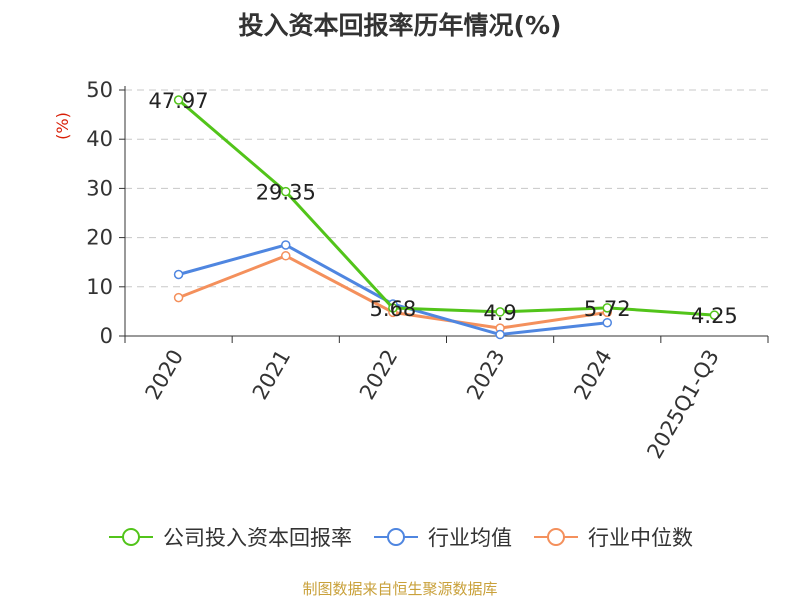  Describe the element at coordinates (99, 287) in the screenshot. I see `y-tick-label: 10` at that location.